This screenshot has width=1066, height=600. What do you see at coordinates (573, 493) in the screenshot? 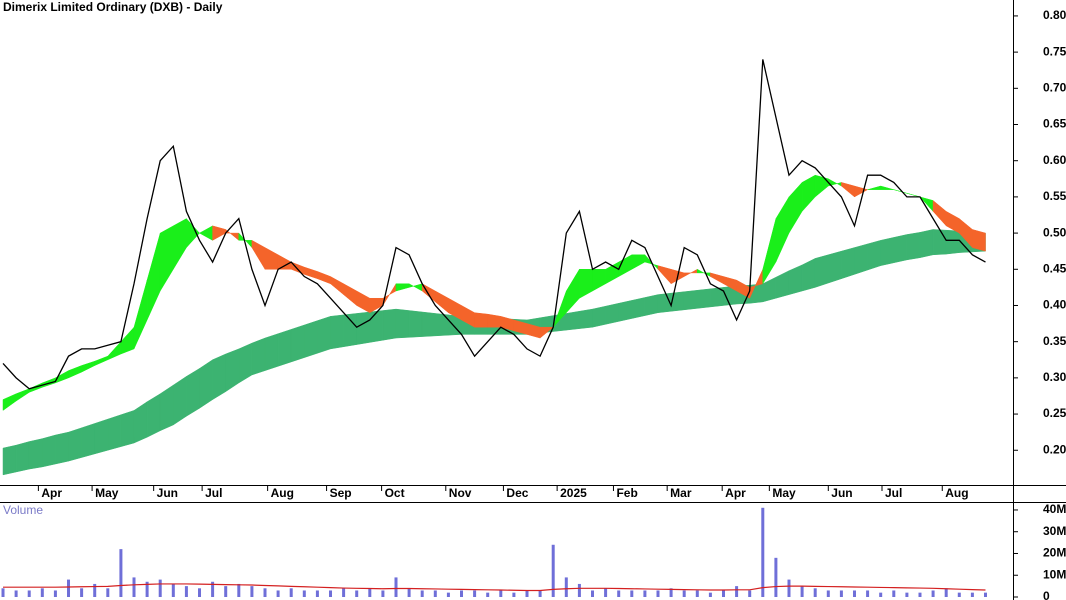
I see `x-tick-label: 2025` at bounding box center [573, 493].